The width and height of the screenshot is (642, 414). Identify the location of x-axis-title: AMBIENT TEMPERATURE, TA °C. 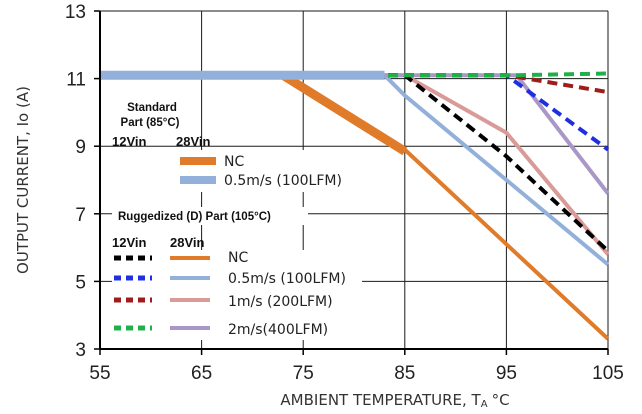
(394, 400).